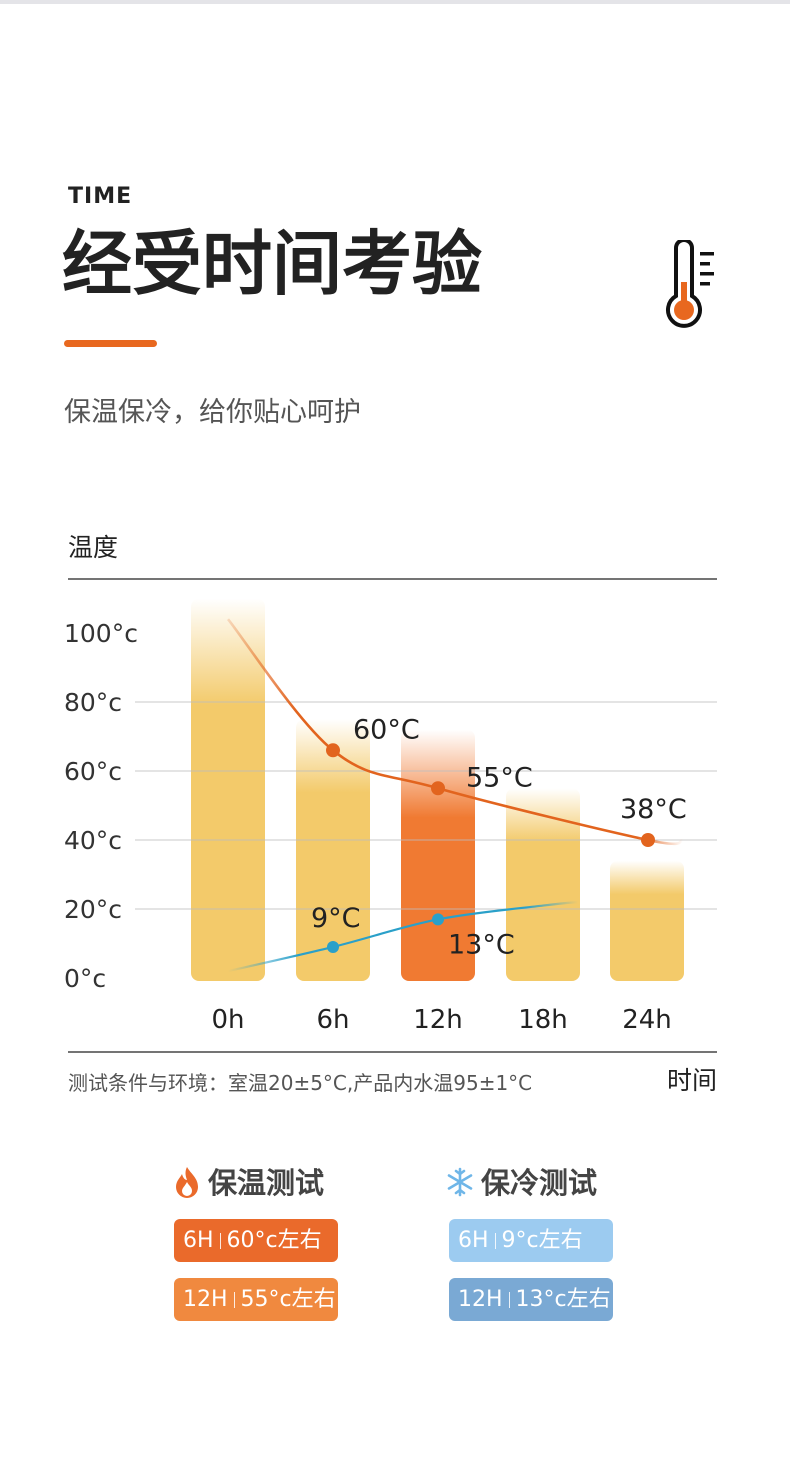  What do you see at coordinates (100, 196) in the screenshot?
I see `section-eyebrow: TIME` at bounding box center [100, 196].